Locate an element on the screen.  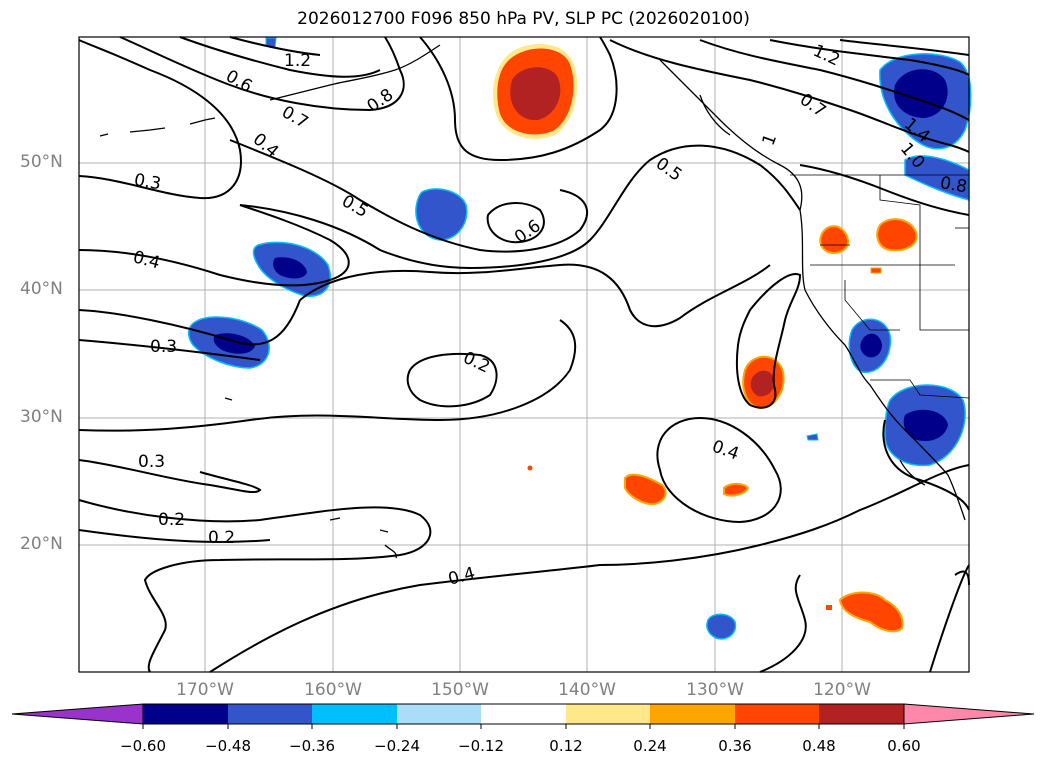
colorbar-extend-high is located at coordinates (969, 714).